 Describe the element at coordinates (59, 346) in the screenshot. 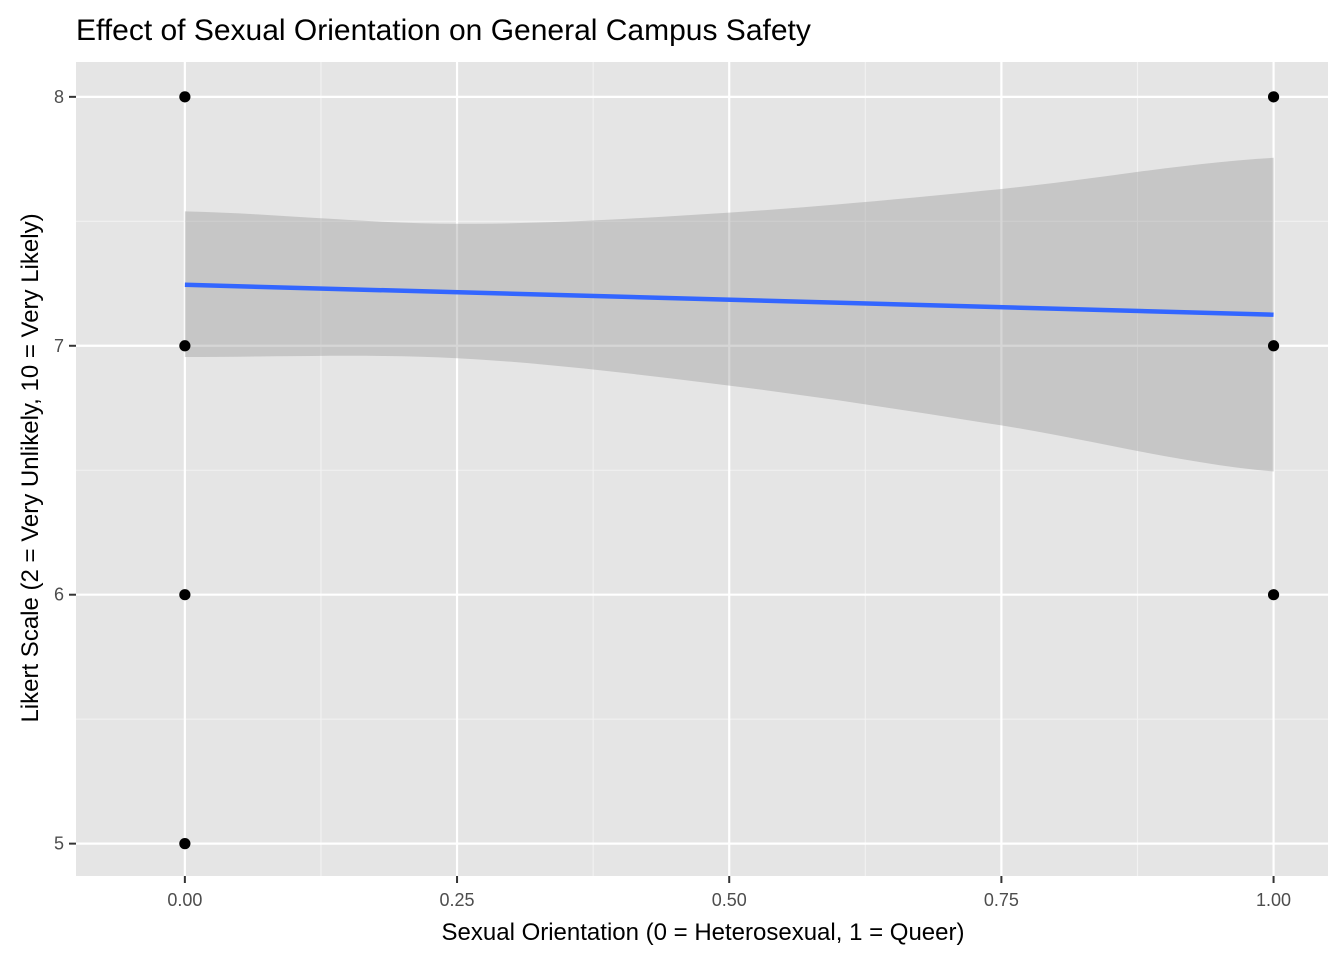

I see `y-tick-label: 7` at that location.